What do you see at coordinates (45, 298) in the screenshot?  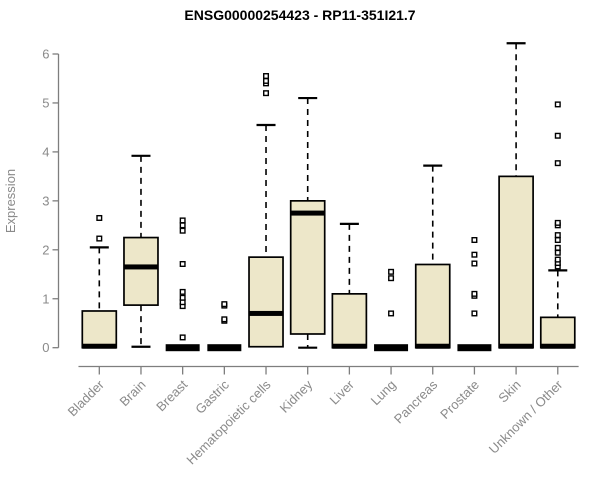 I see `y-tick-label: 1` at bounding box center [45, 298].